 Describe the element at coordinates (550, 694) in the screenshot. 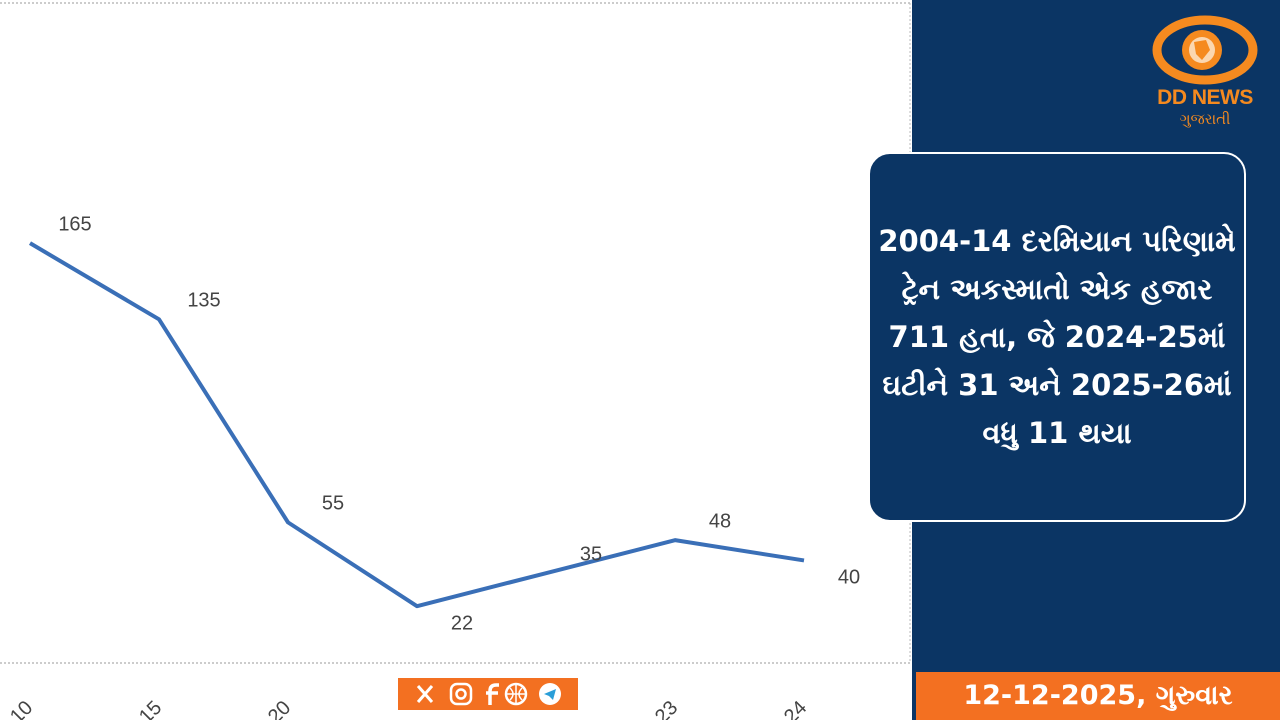

I see `telegram-plane` at that location.